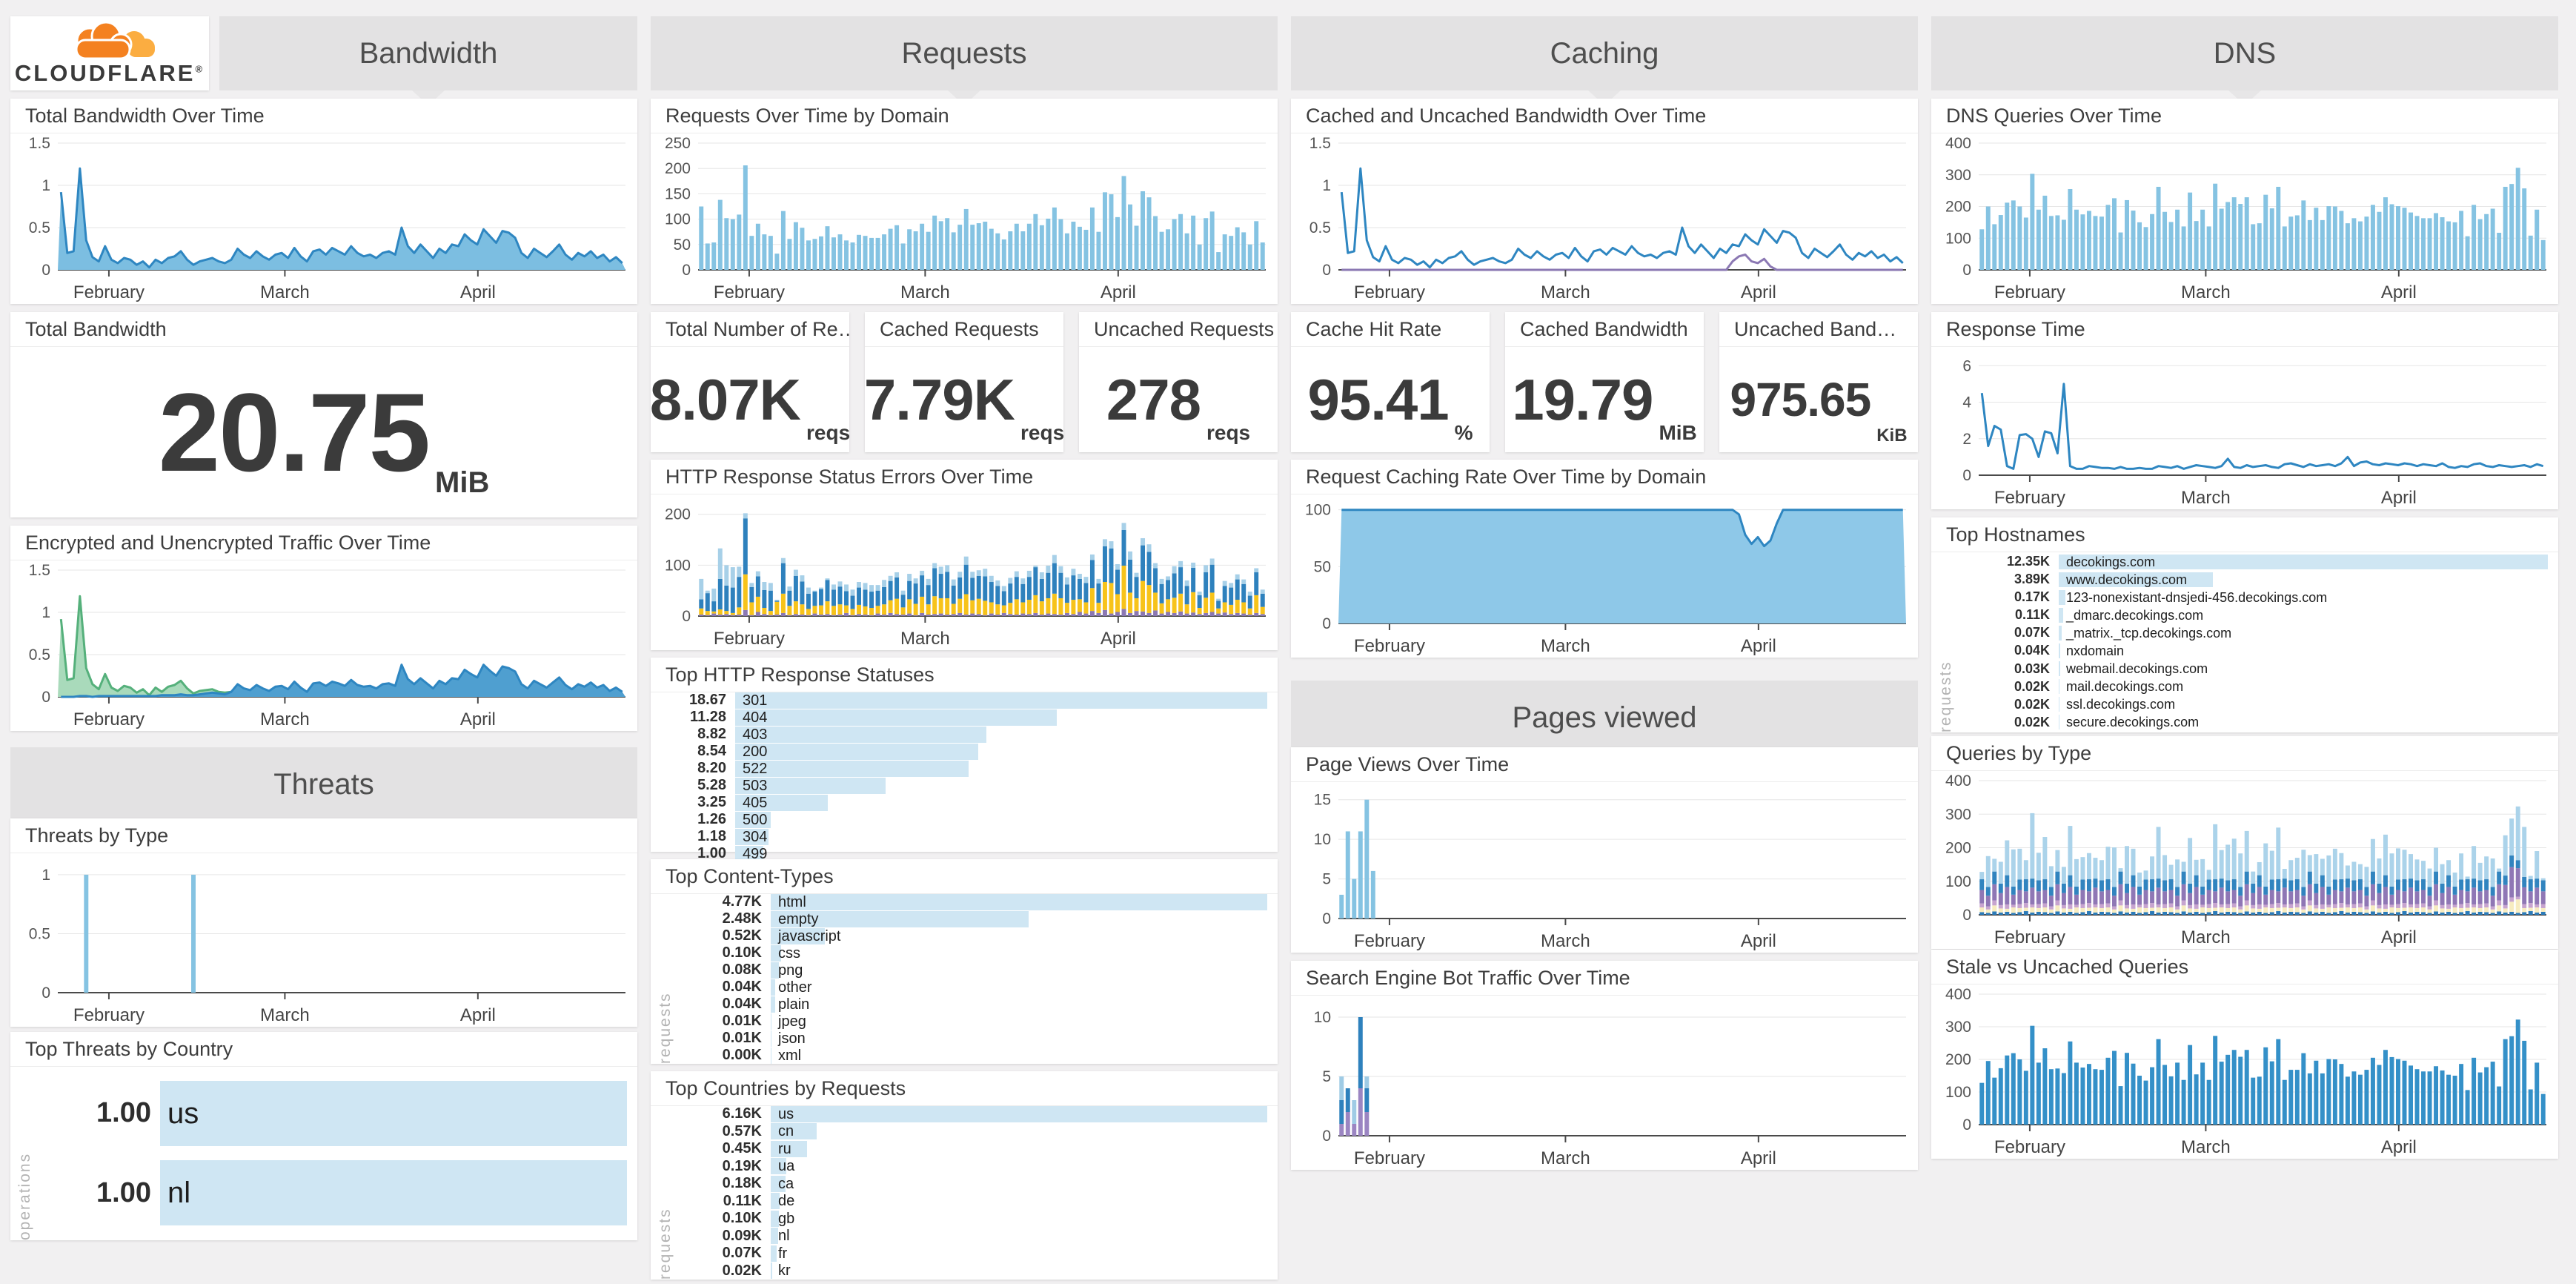 Image resolution: width=2576 pixels, height=1284 pixels. Describe the element at coordinates (973, 935) in the screenshot. I see `list-item: 0.52K javascript` at that location.